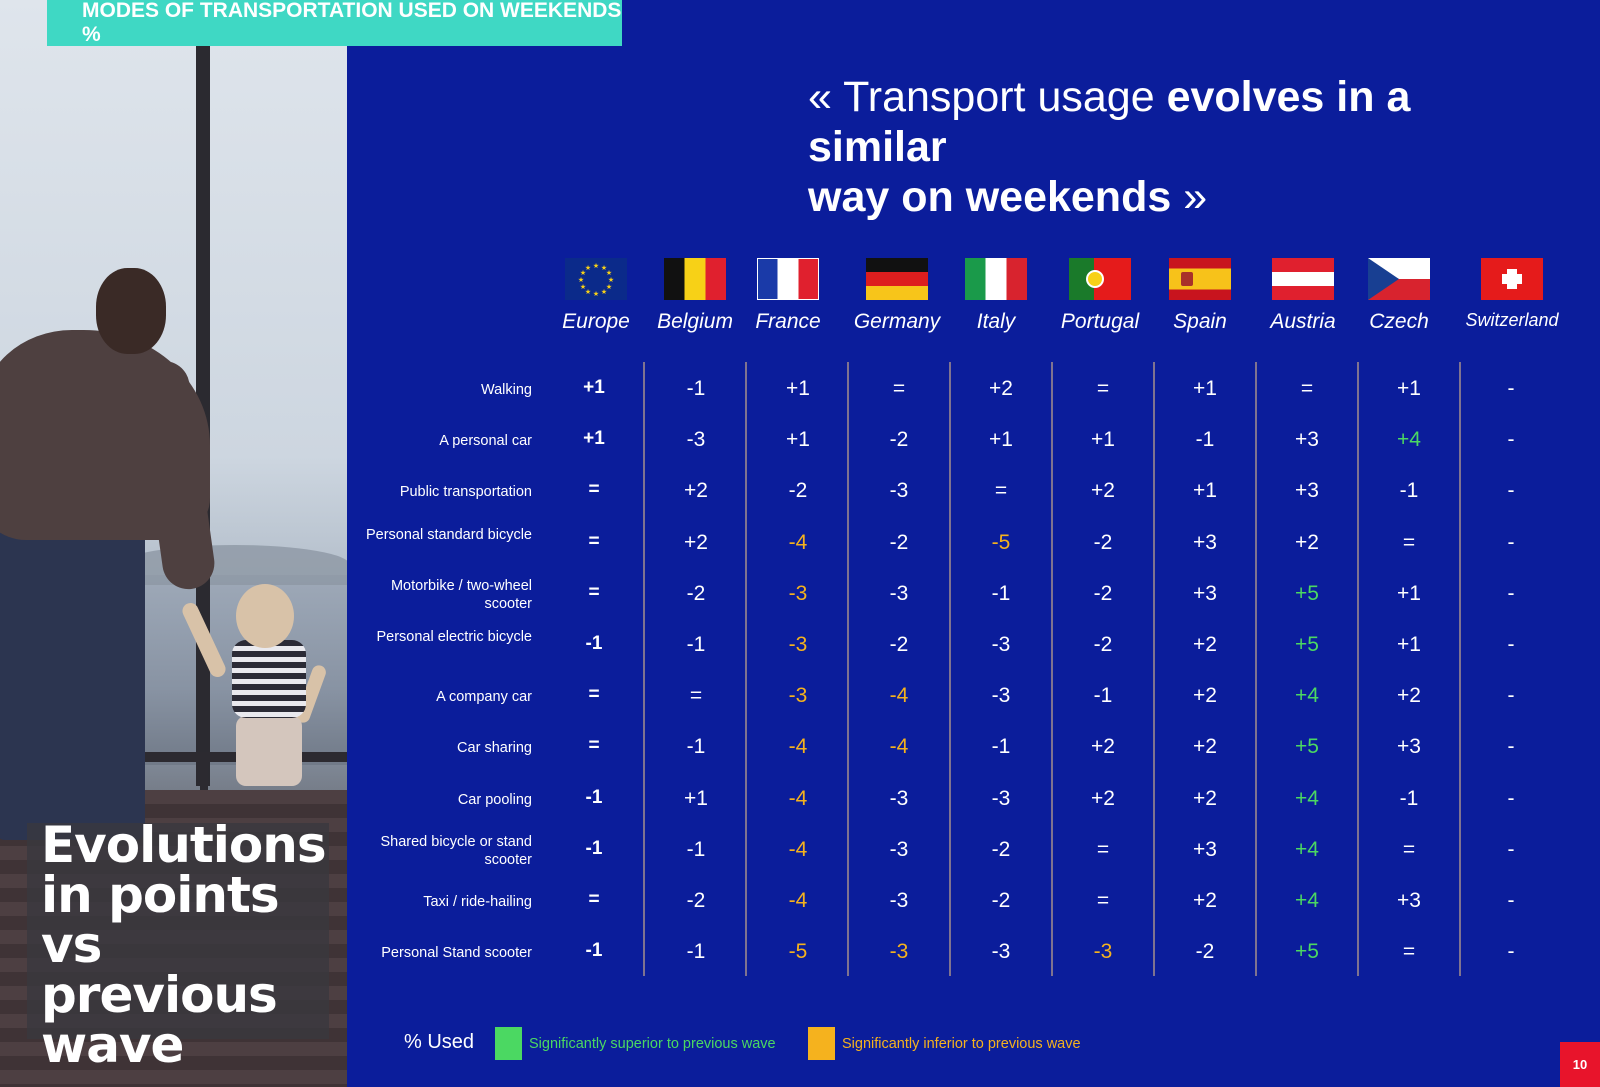 Image resolution: width=1600 pixels, height=1087 pixels. Describe the element at coordinates (996, 321) in the screenshot. I see `country-name: Italy` at that location.